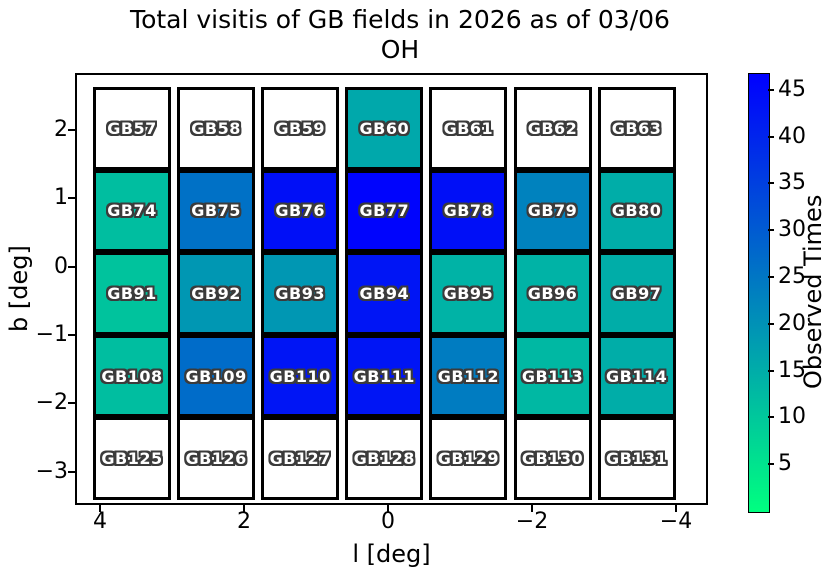  I want to click on field-cell: GB109, so click(216, 376).